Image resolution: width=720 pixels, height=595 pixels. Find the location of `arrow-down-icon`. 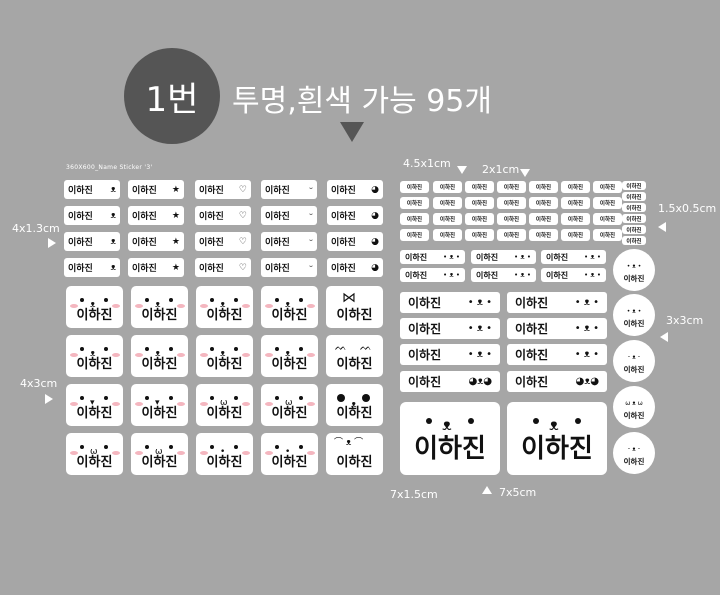

arrow-down-icon is located at coordinates (525, 173).